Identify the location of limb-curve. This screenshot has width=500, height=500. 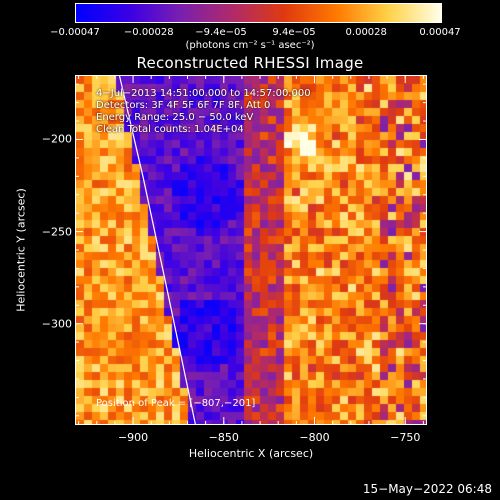
(157, 250).